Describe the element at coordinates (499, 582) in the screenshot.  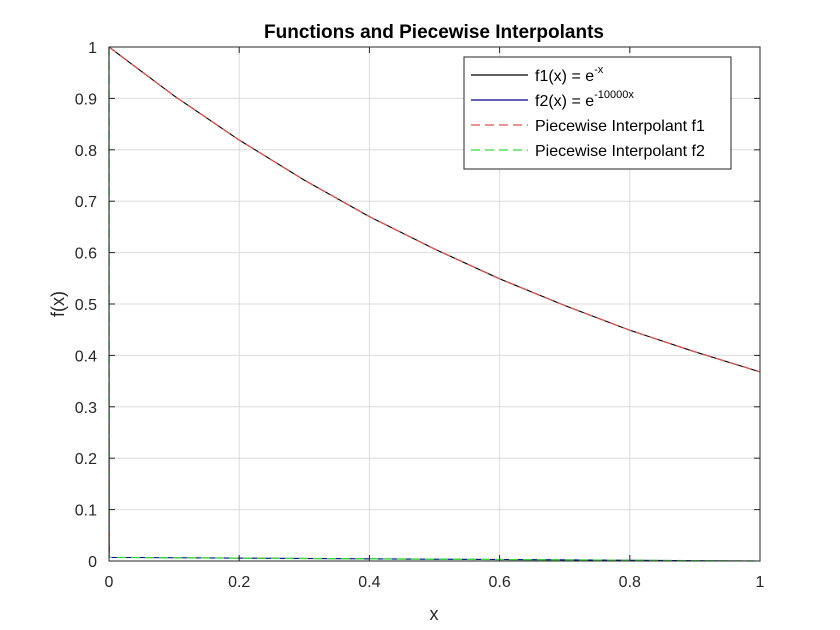
I see `x-tick-label: 0.6` at that location.